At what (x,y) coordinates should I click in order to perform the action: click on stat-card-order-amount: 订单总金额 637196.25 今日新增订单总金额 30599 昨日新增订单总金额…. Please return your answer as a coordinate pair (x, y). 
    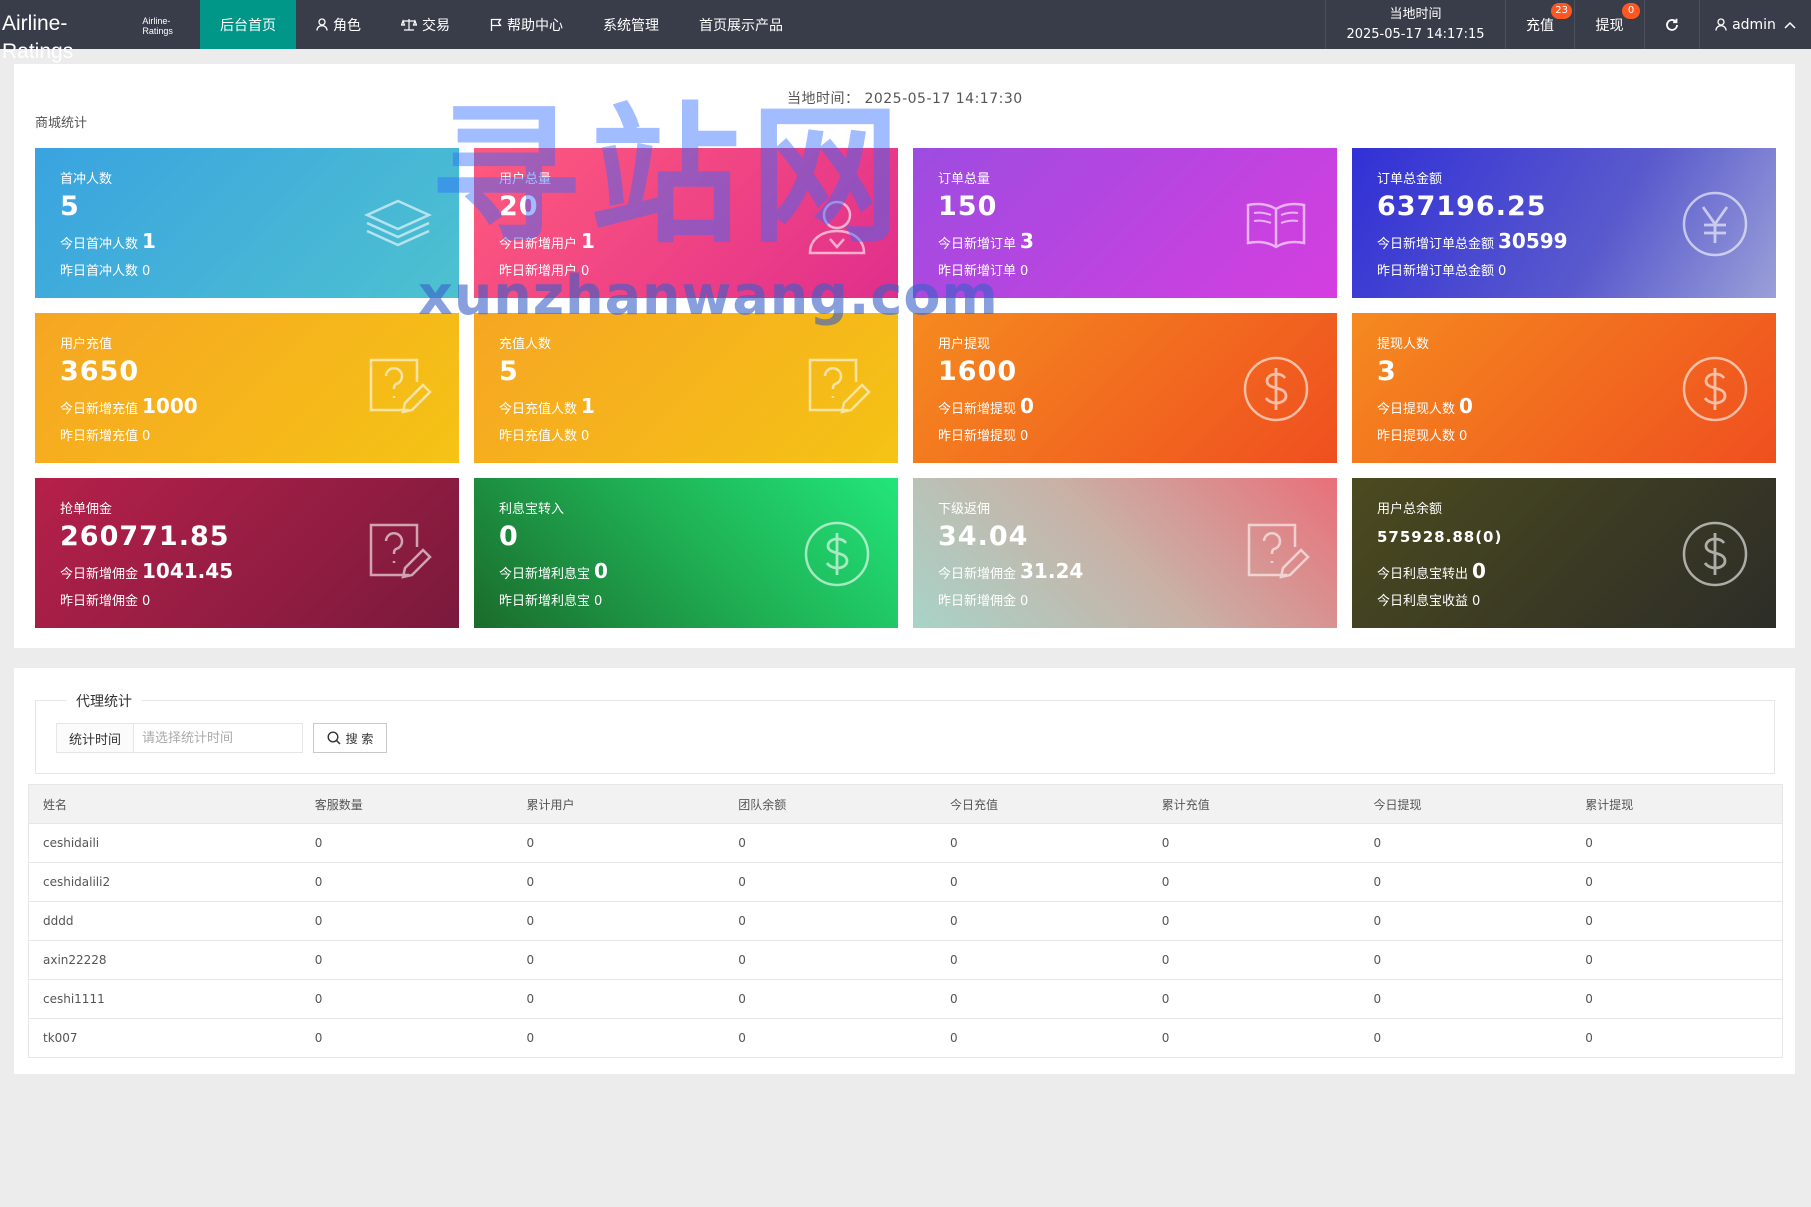
    Looking at the image, I should click on (1564, 223).